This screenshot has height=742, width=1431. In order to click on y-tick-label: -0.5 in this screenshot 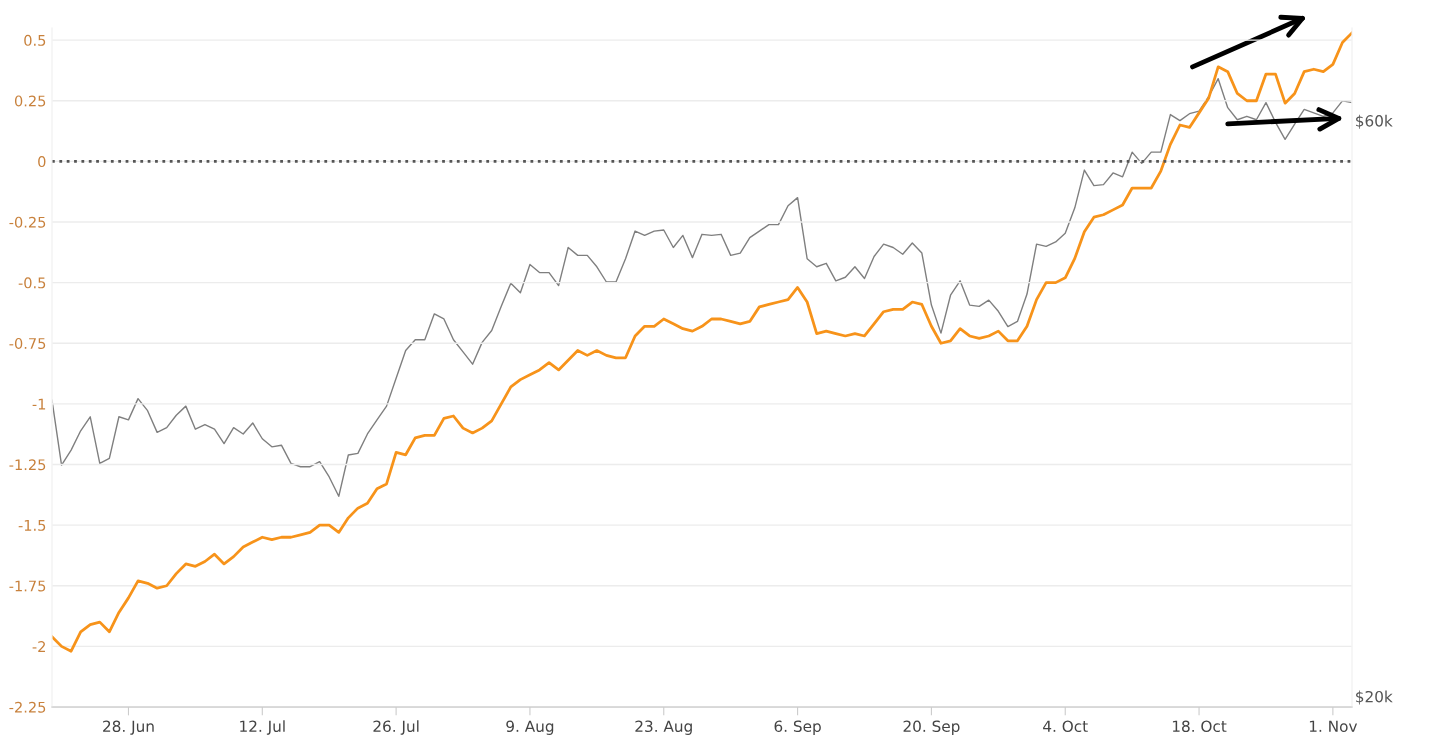, I will do `click(32, 283)`.